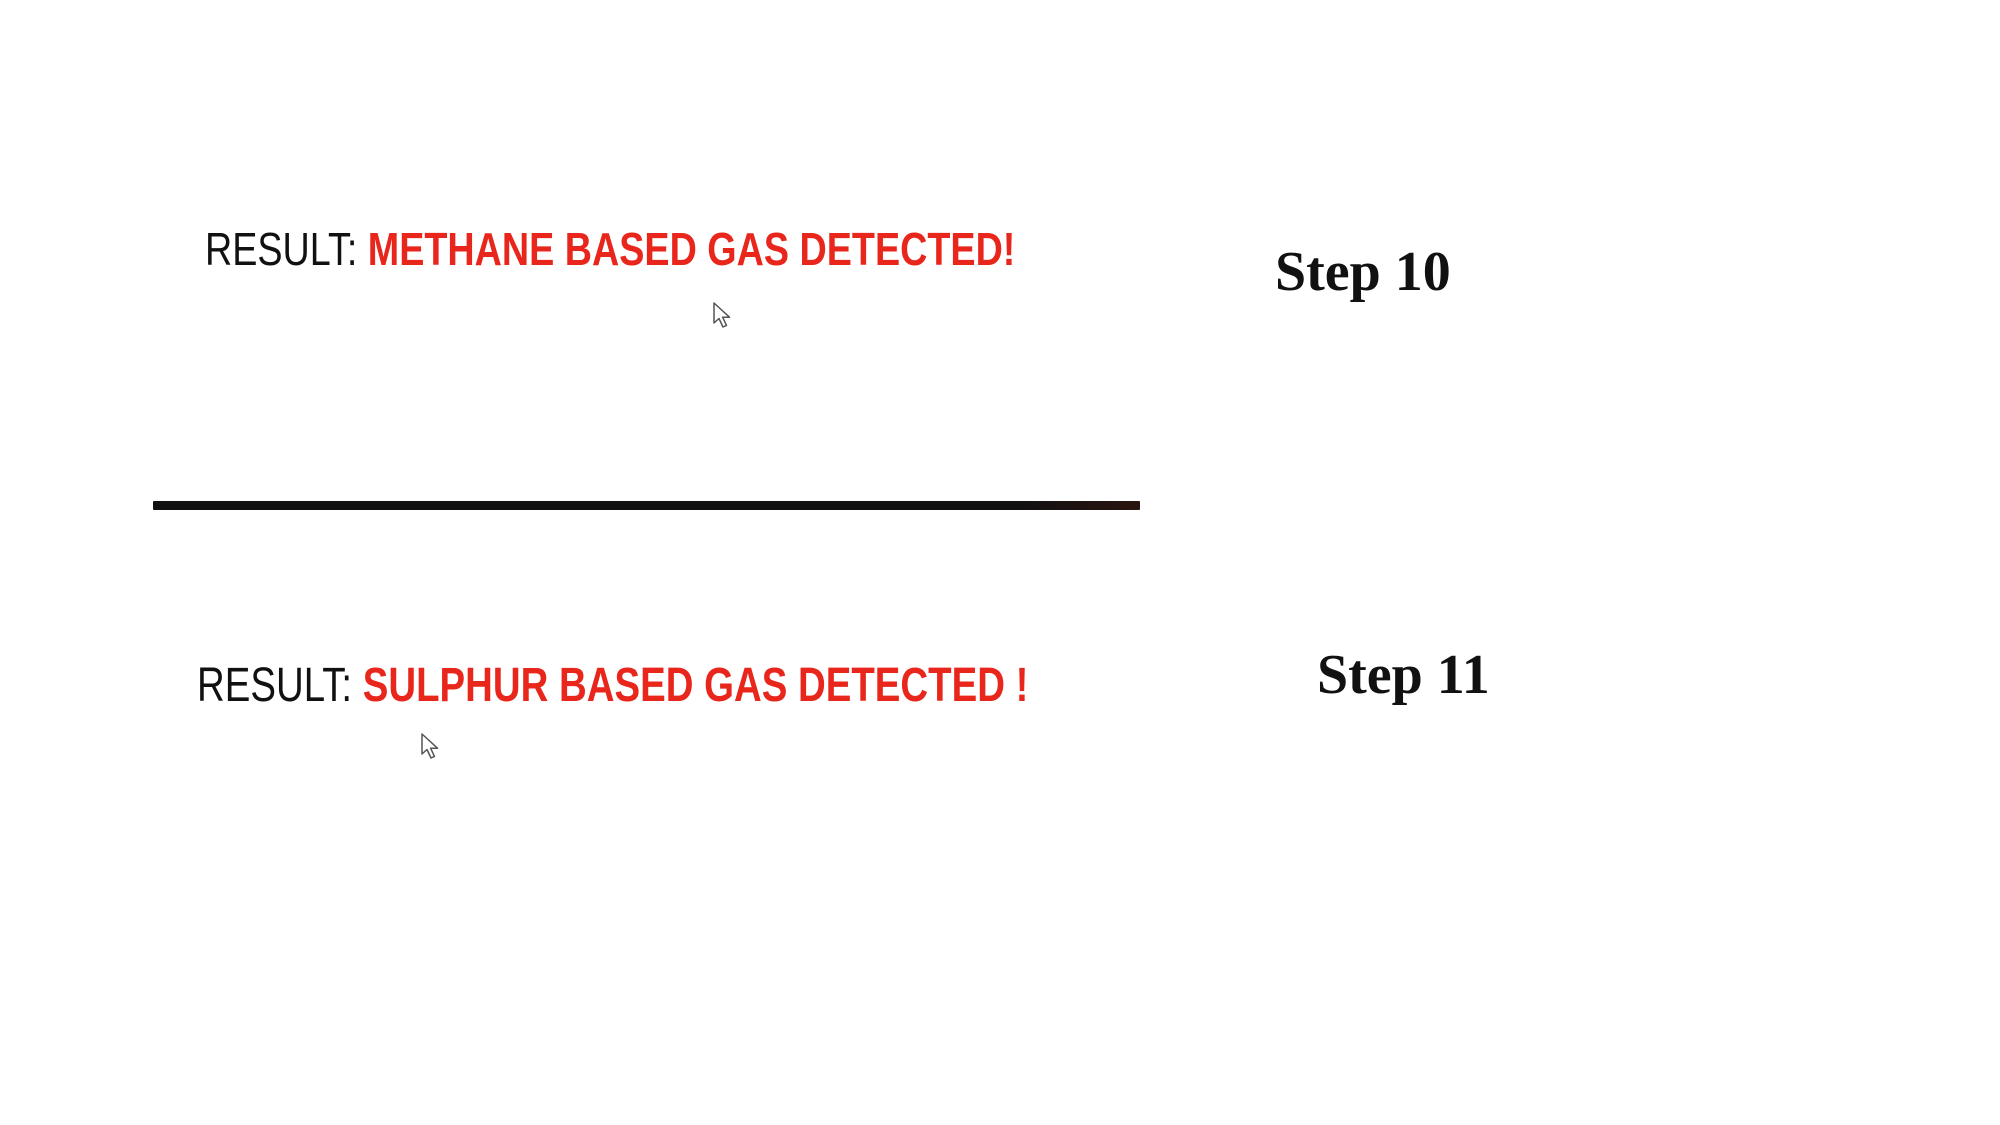 The width and height of the screenshot is (2000, 1125). Describe the element at coordinates (281, 249) in the screenshot. I see `result-label-1: RESULT:` at that location.